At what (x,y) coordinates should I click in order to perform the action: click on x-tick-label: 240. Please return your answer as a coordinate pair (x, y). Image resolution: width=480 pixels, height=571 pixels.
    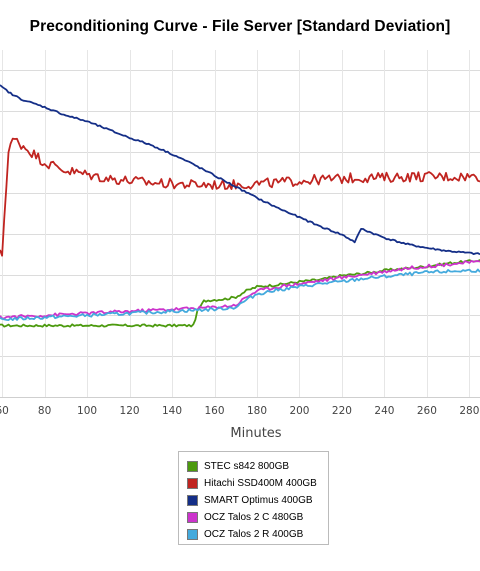
    Looking at the image, I should click on (384, 411).